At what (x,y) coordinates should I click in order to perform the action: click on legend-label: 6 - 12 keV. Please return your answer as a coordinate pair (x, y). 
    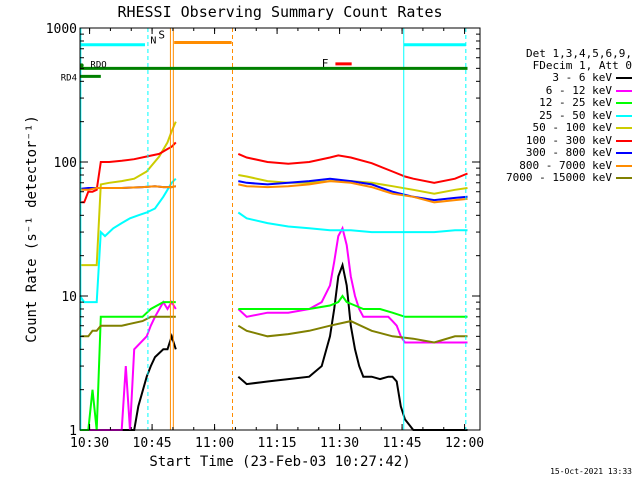
    Looking at the image, I should click on (578, 90).